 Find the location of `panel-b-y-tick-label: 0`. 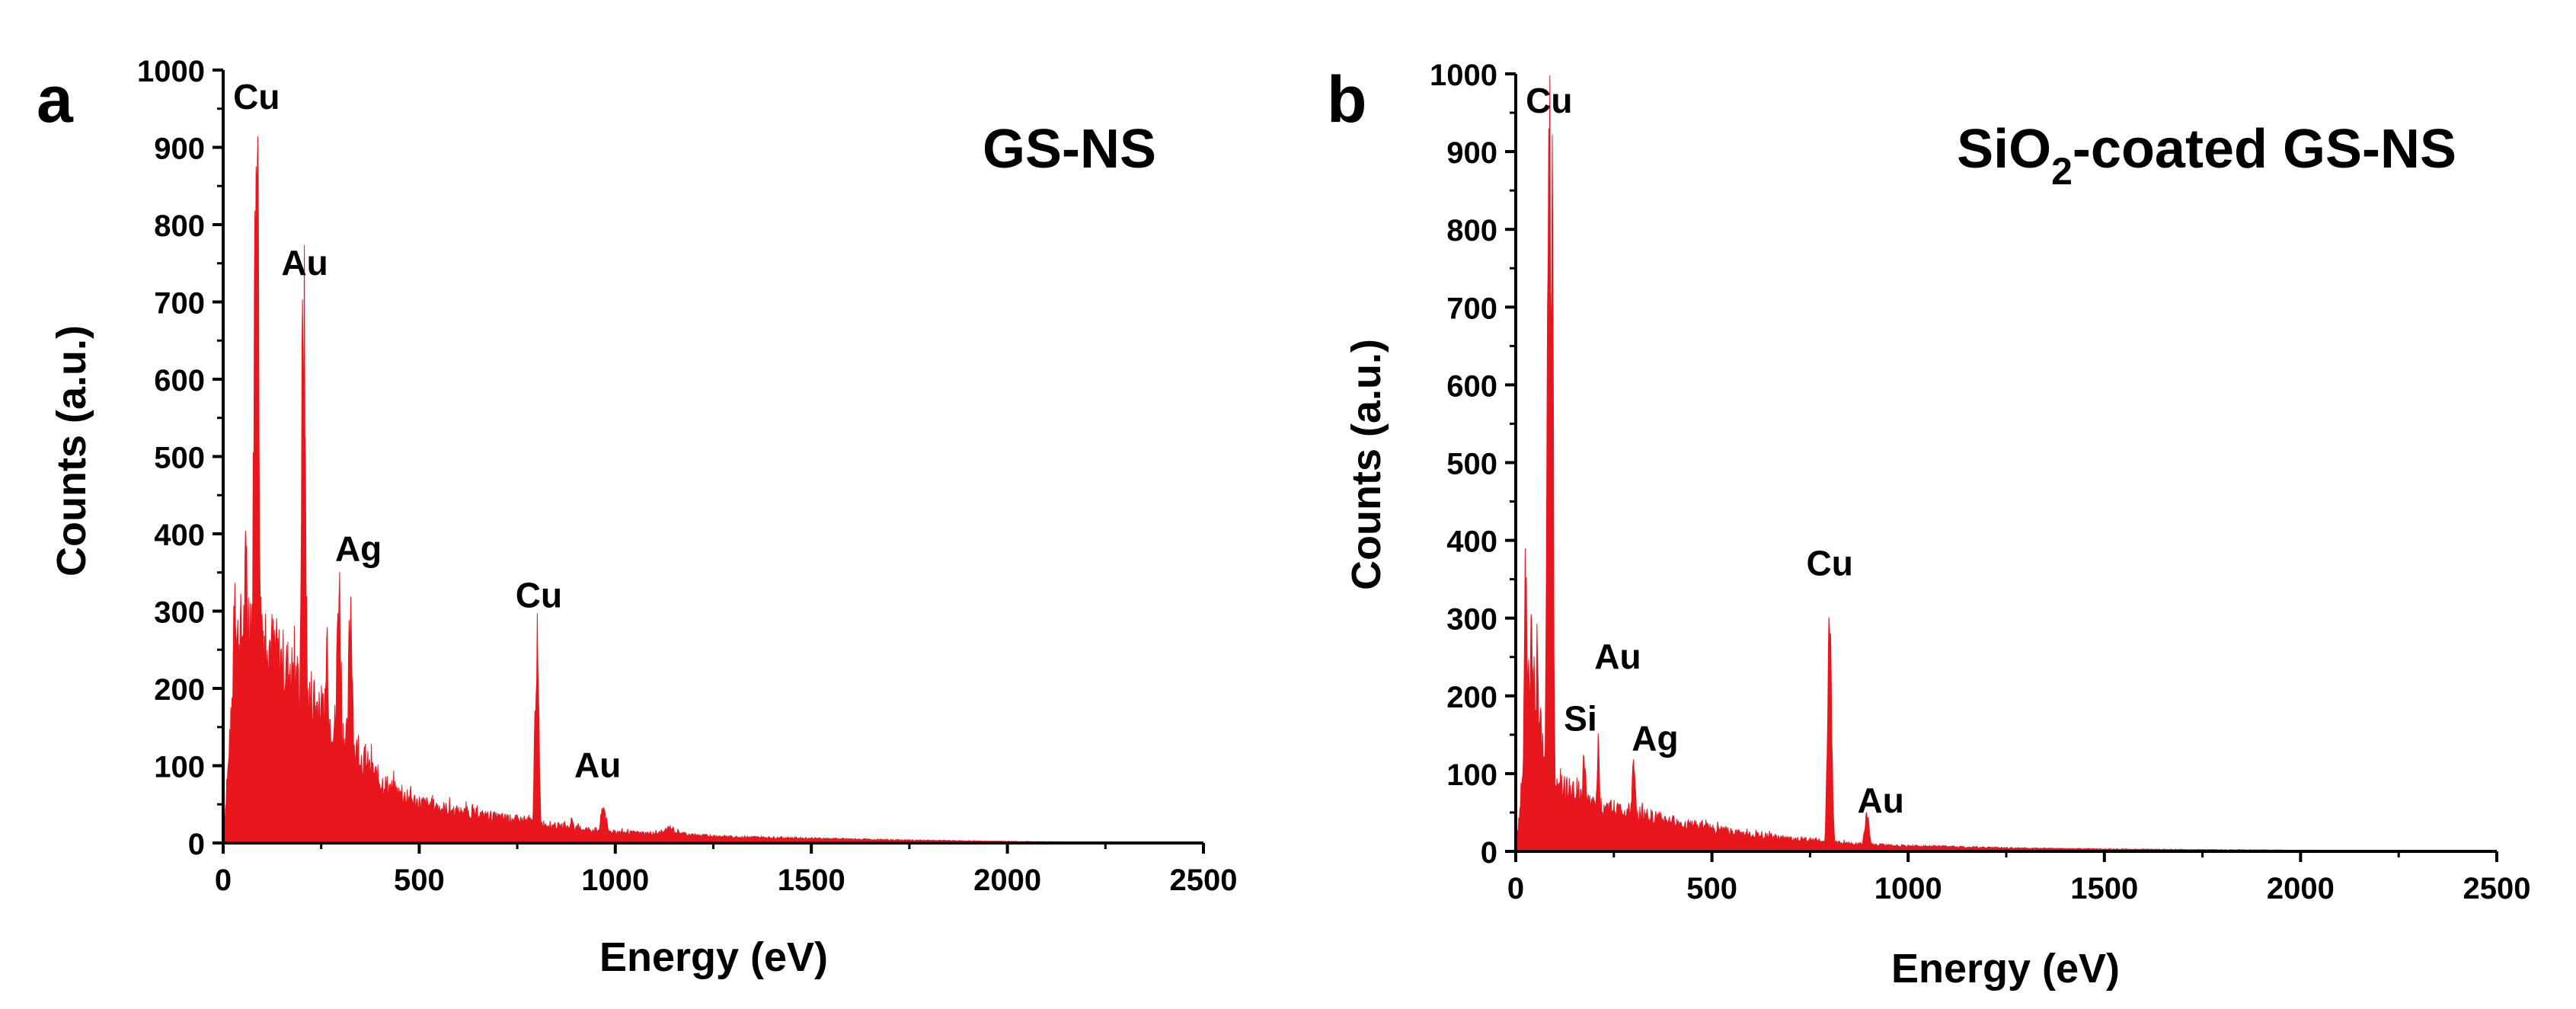

panel-b-y-tick-label: 0 is located at coordinates (1489, 853).